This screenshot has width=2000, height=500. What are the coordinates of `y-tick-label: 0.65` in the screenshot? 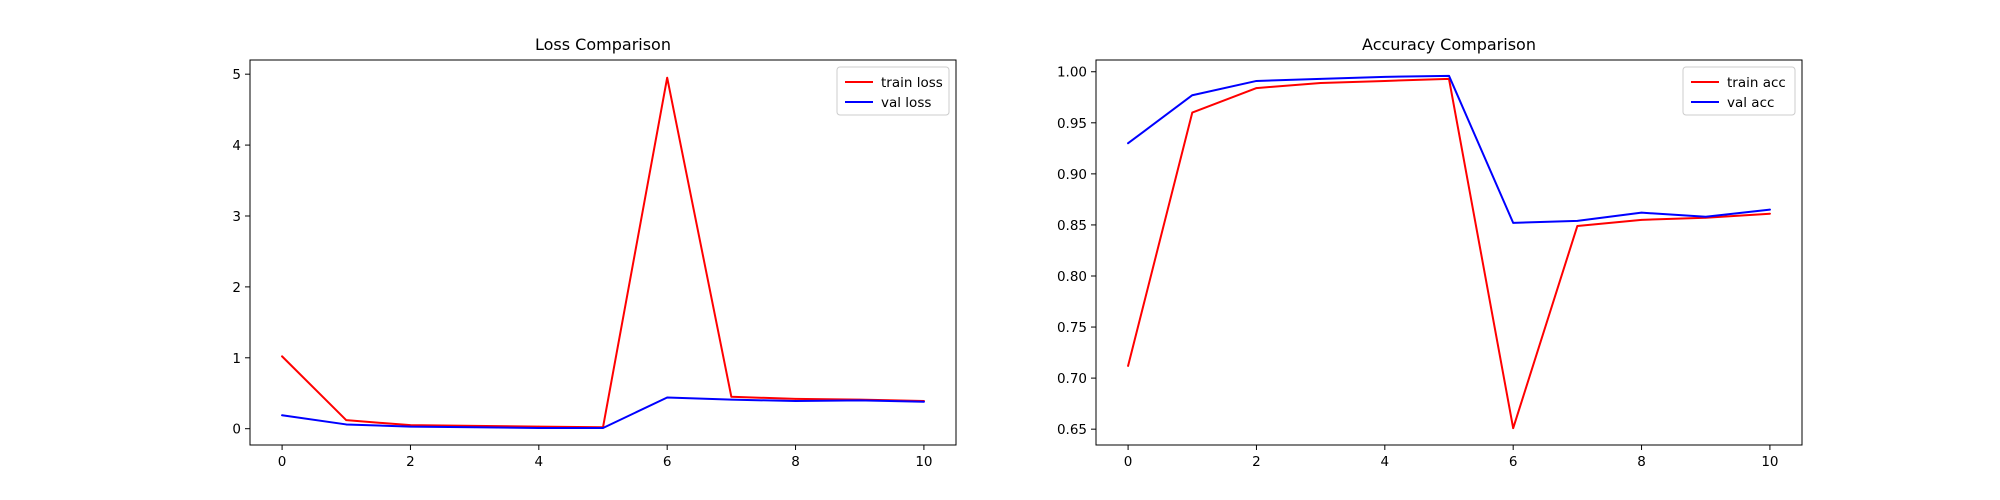 It's located at (1072, 430).